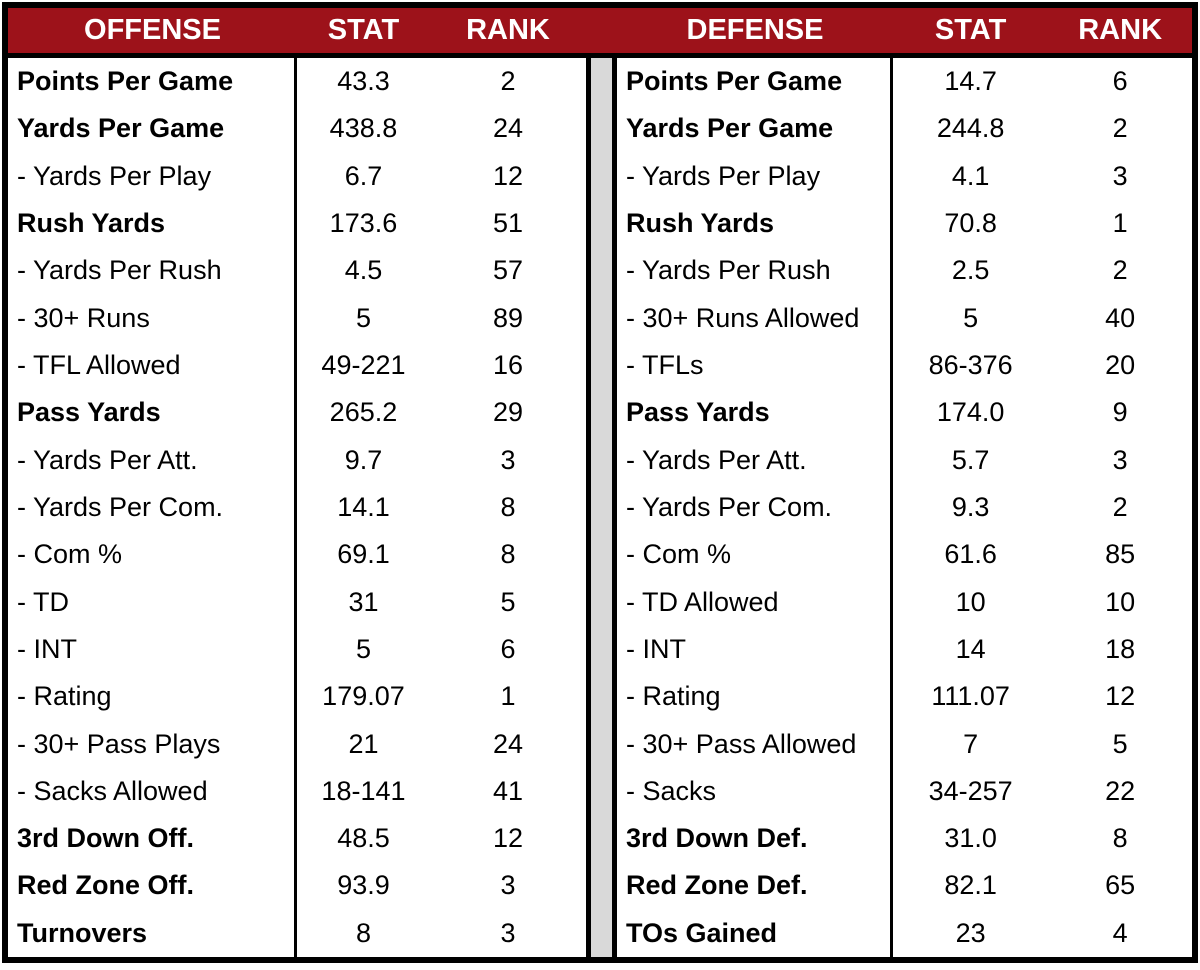  I want to click on stat-value: 21, so click(363, 743).